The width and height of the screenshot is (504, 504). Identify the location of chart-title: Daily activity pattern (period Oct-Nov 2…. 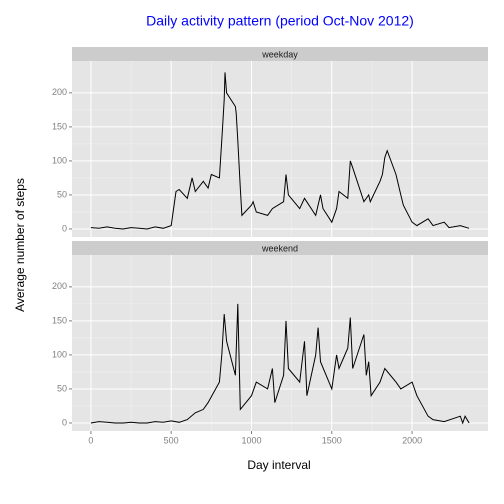
(280, 21).